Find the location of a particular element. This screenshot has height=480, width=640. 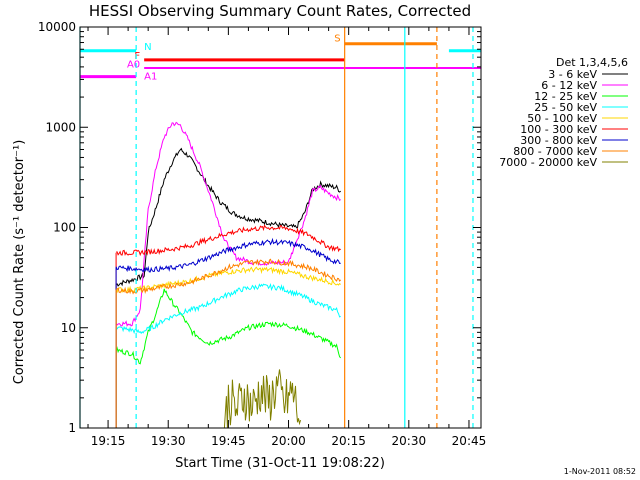

x-axis-label: Start Time (31-Oct-11 19:08:22) is located at coordinates (280, 463).